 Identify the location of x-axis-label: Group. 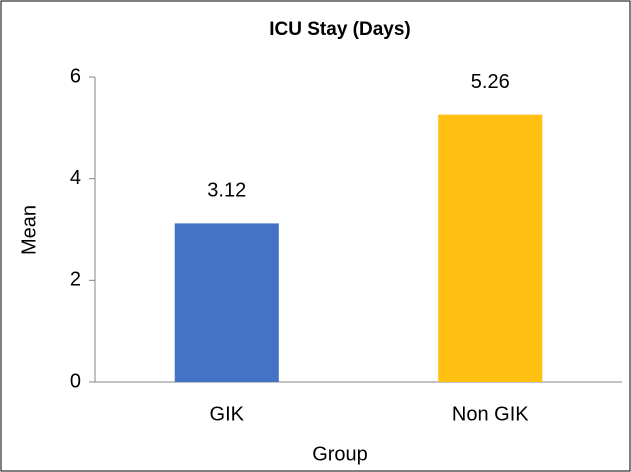
(340, 454).